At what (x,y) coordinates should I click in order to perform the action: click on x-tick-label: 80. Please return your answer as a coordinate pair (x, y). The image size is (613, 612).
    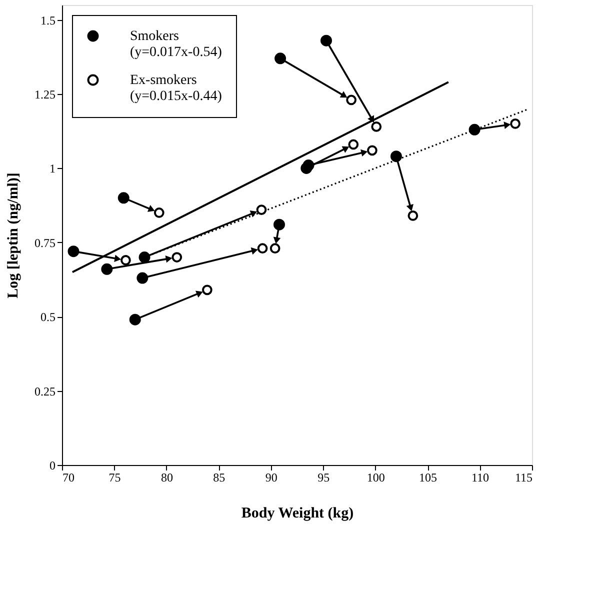
    Looking at the image, I should click on (166, 477).